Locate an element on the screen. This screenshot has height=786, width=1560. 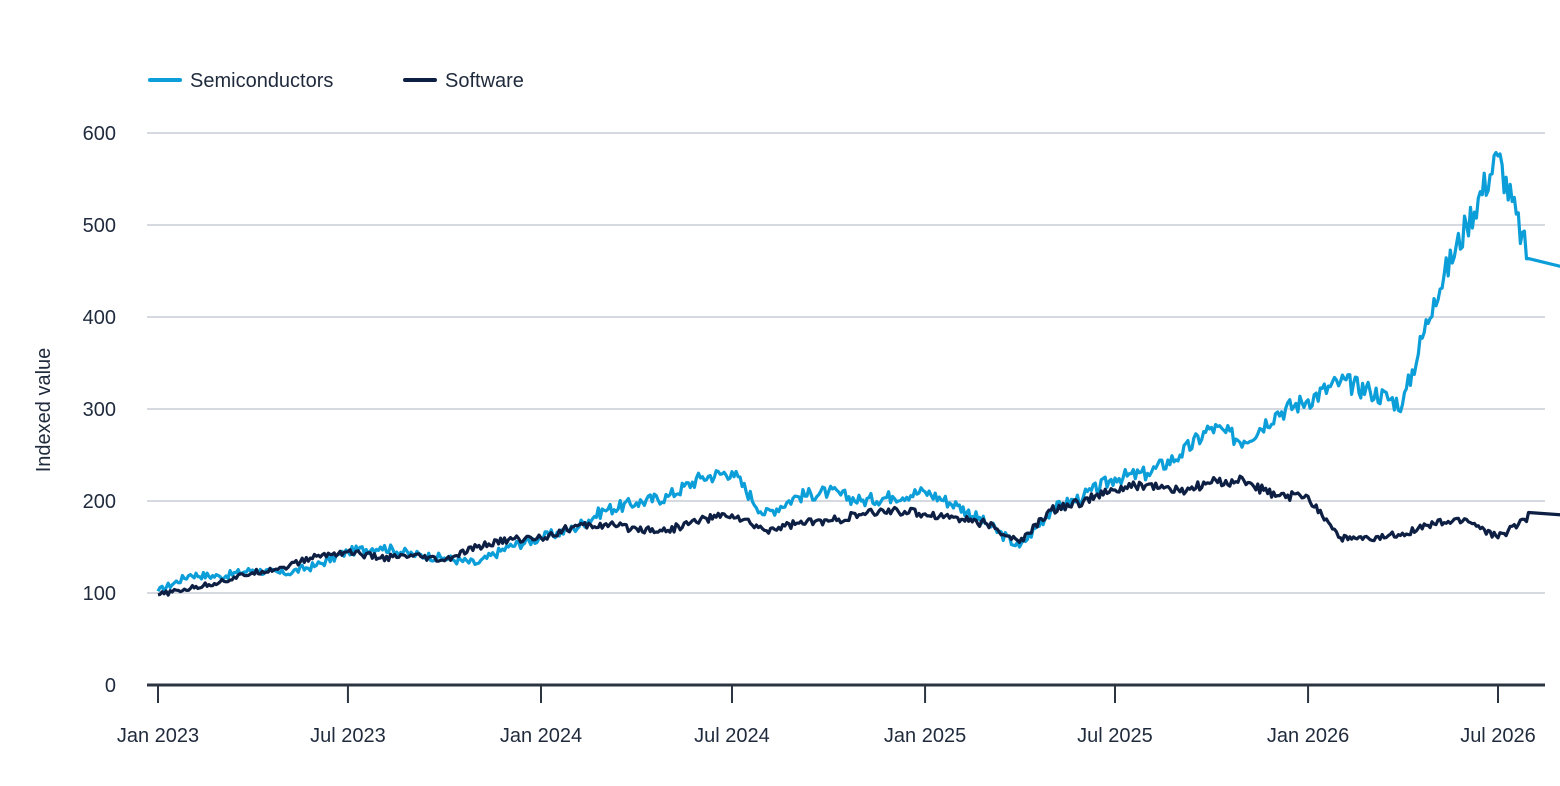
x-tick-label: Jan 2023 is located at coordinates (158, 736).